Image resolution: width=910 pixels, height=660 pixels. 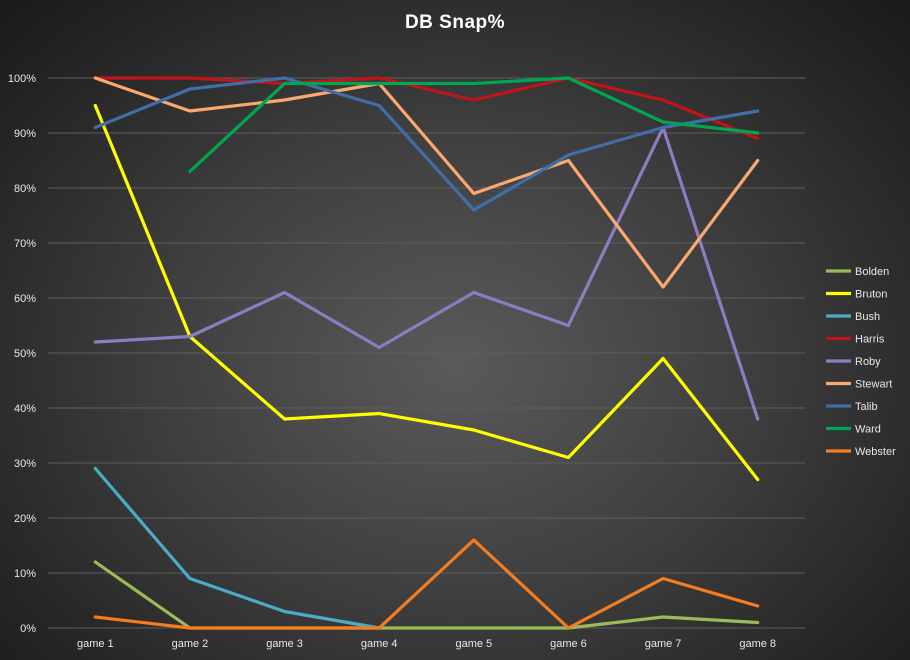 I want to click on legend-label-roby: Roby, so click(x=868, y=362).